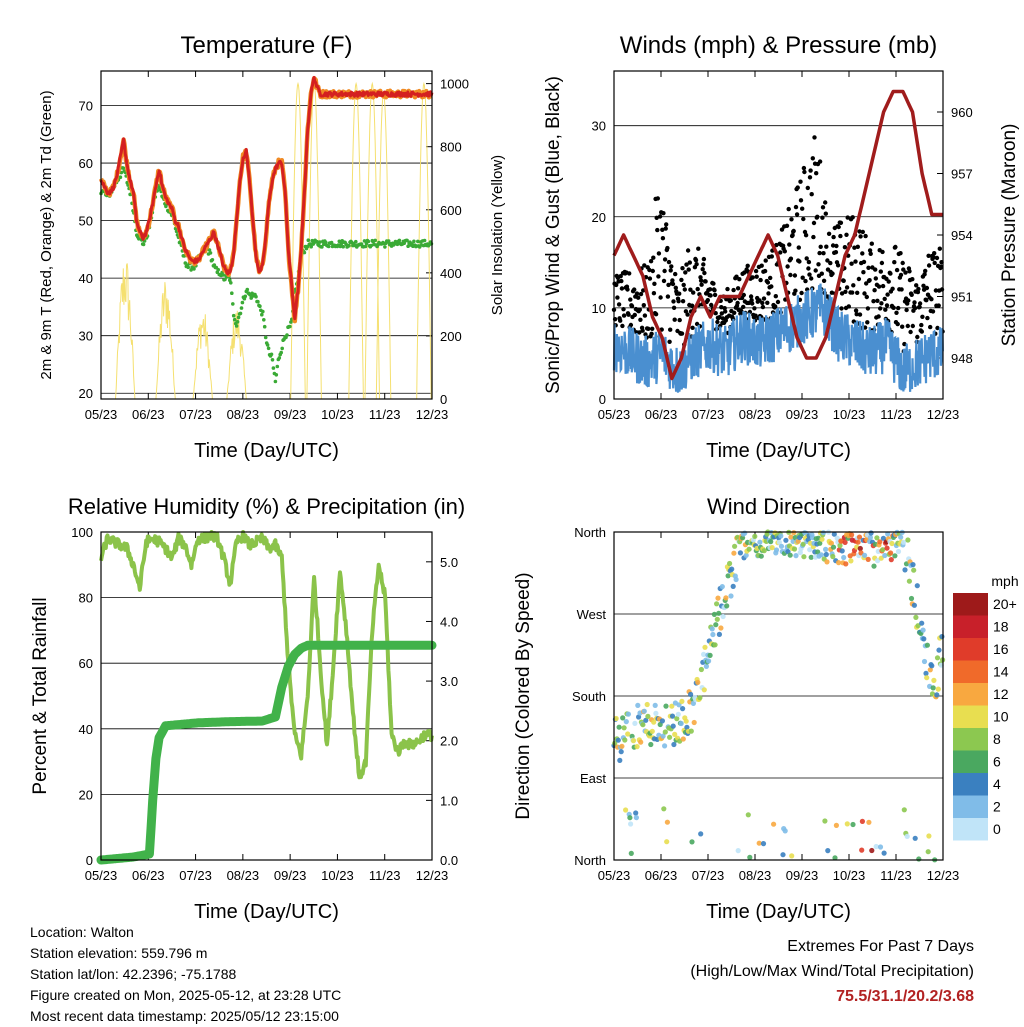  I want to click on gust-series, so click(778, 244).